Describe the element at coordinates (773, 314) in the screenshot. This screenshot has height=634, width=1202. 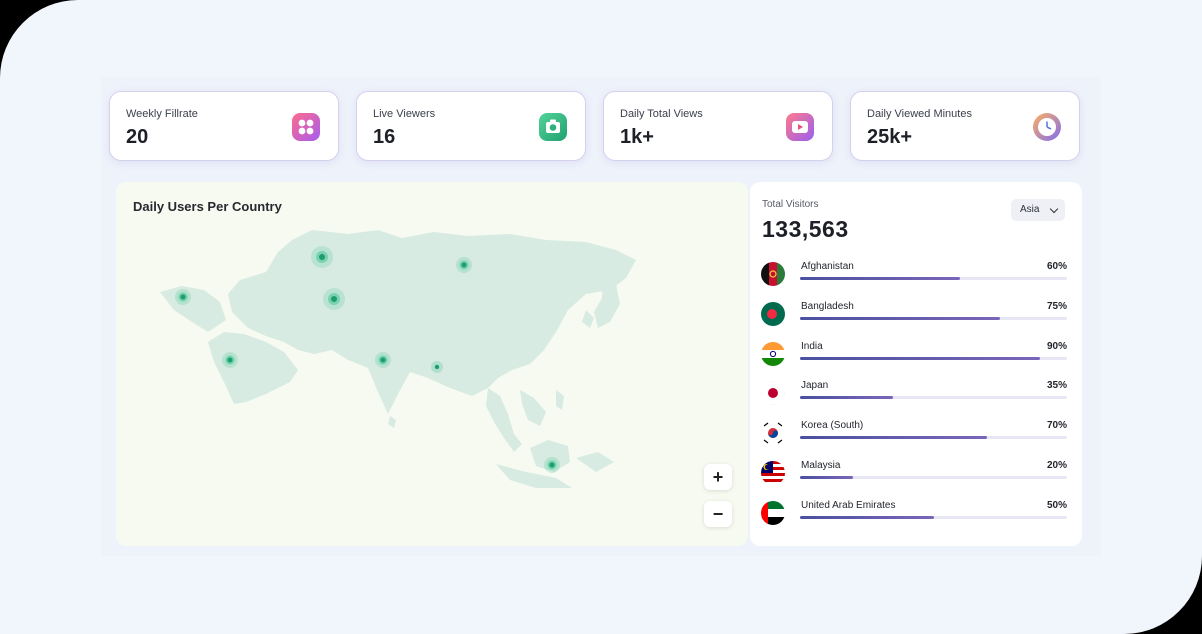
I see `bangladesh-flag-icon` at that location.